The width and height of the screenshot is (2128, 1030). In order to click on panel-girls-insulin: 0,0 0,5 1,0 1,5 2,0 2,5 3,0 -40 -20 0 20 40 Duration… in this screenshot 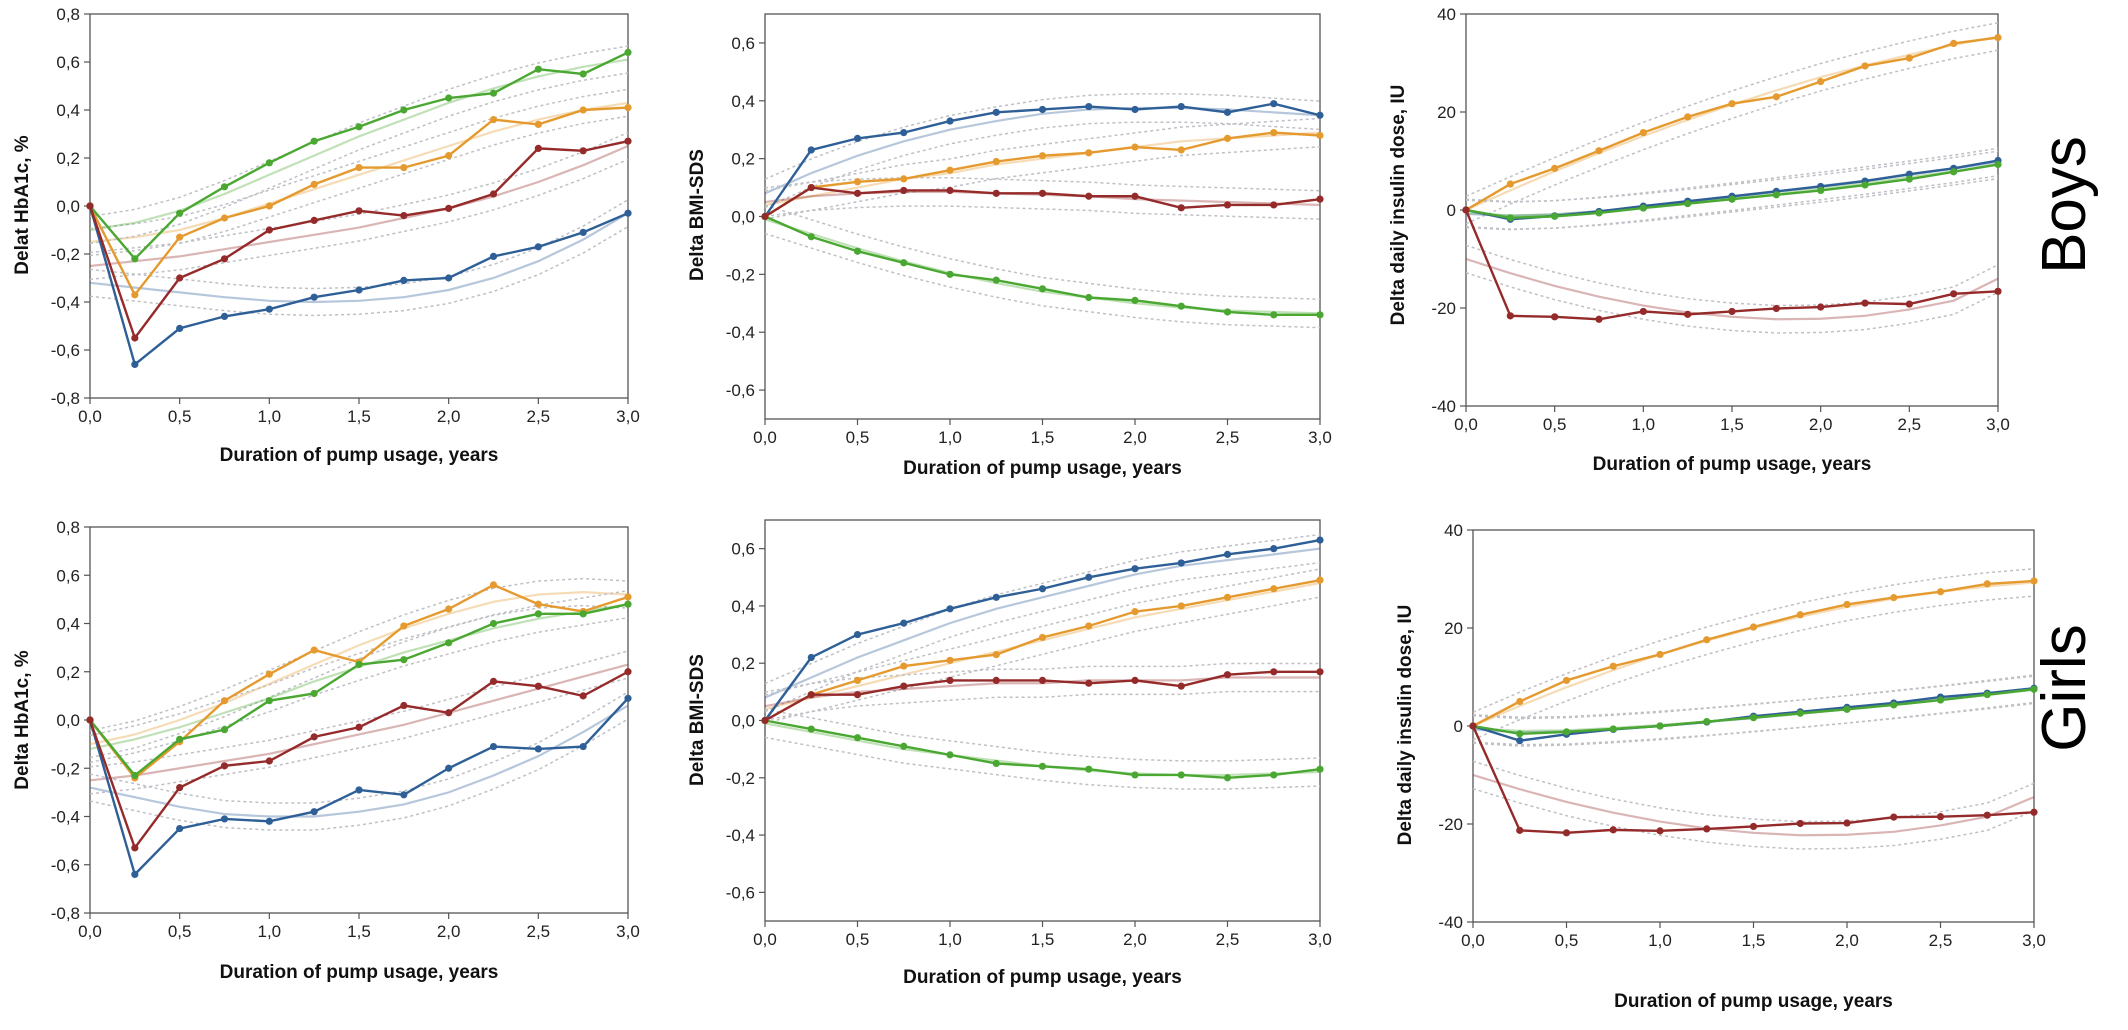, I will do `click(1720, 766)`.